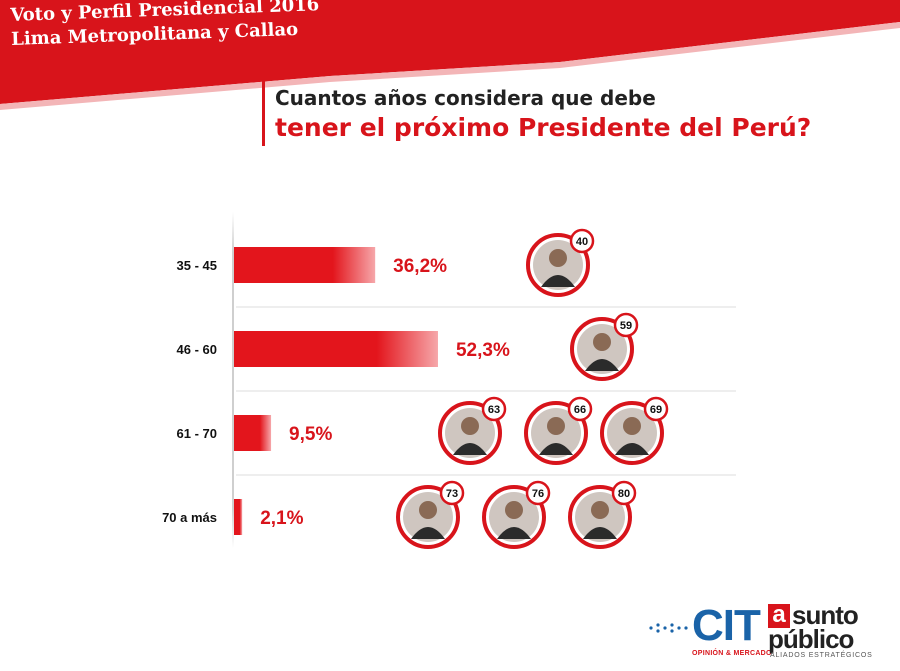 The height and width of the screenshot is (671, 900). Describe the element at coordinates (811, 639) in the screenshot. I see `asunto-publico-line2: público` at that location.